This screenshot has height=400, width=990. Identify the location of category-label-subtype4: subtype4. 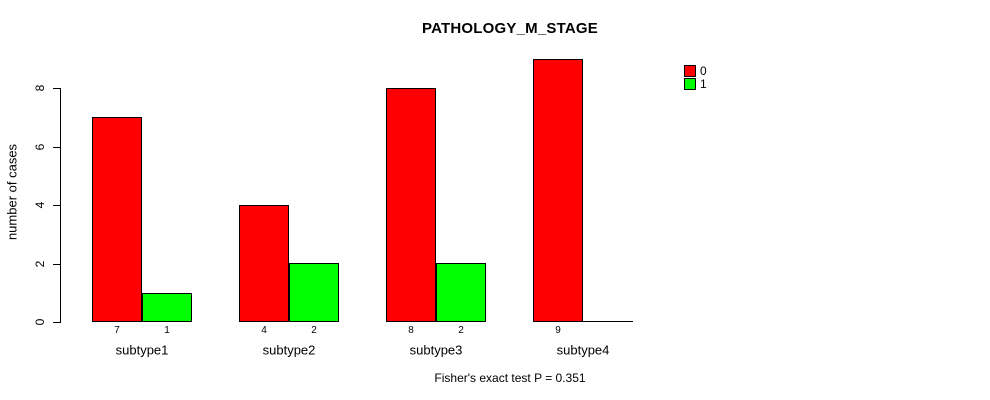
(583, 350).